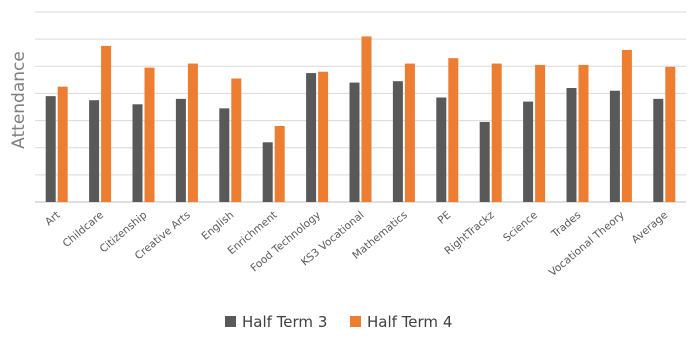  What do you see at coordinates (445, 218) in the screenshot?
I see `category-label: PE` at bounding box center [445, 218].